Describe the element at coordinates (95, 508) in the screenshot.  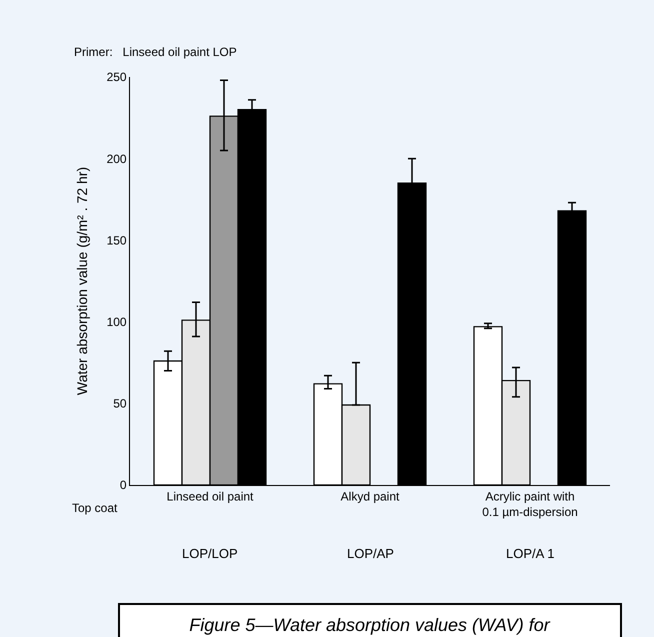
I see `text: Top coat` at that location.